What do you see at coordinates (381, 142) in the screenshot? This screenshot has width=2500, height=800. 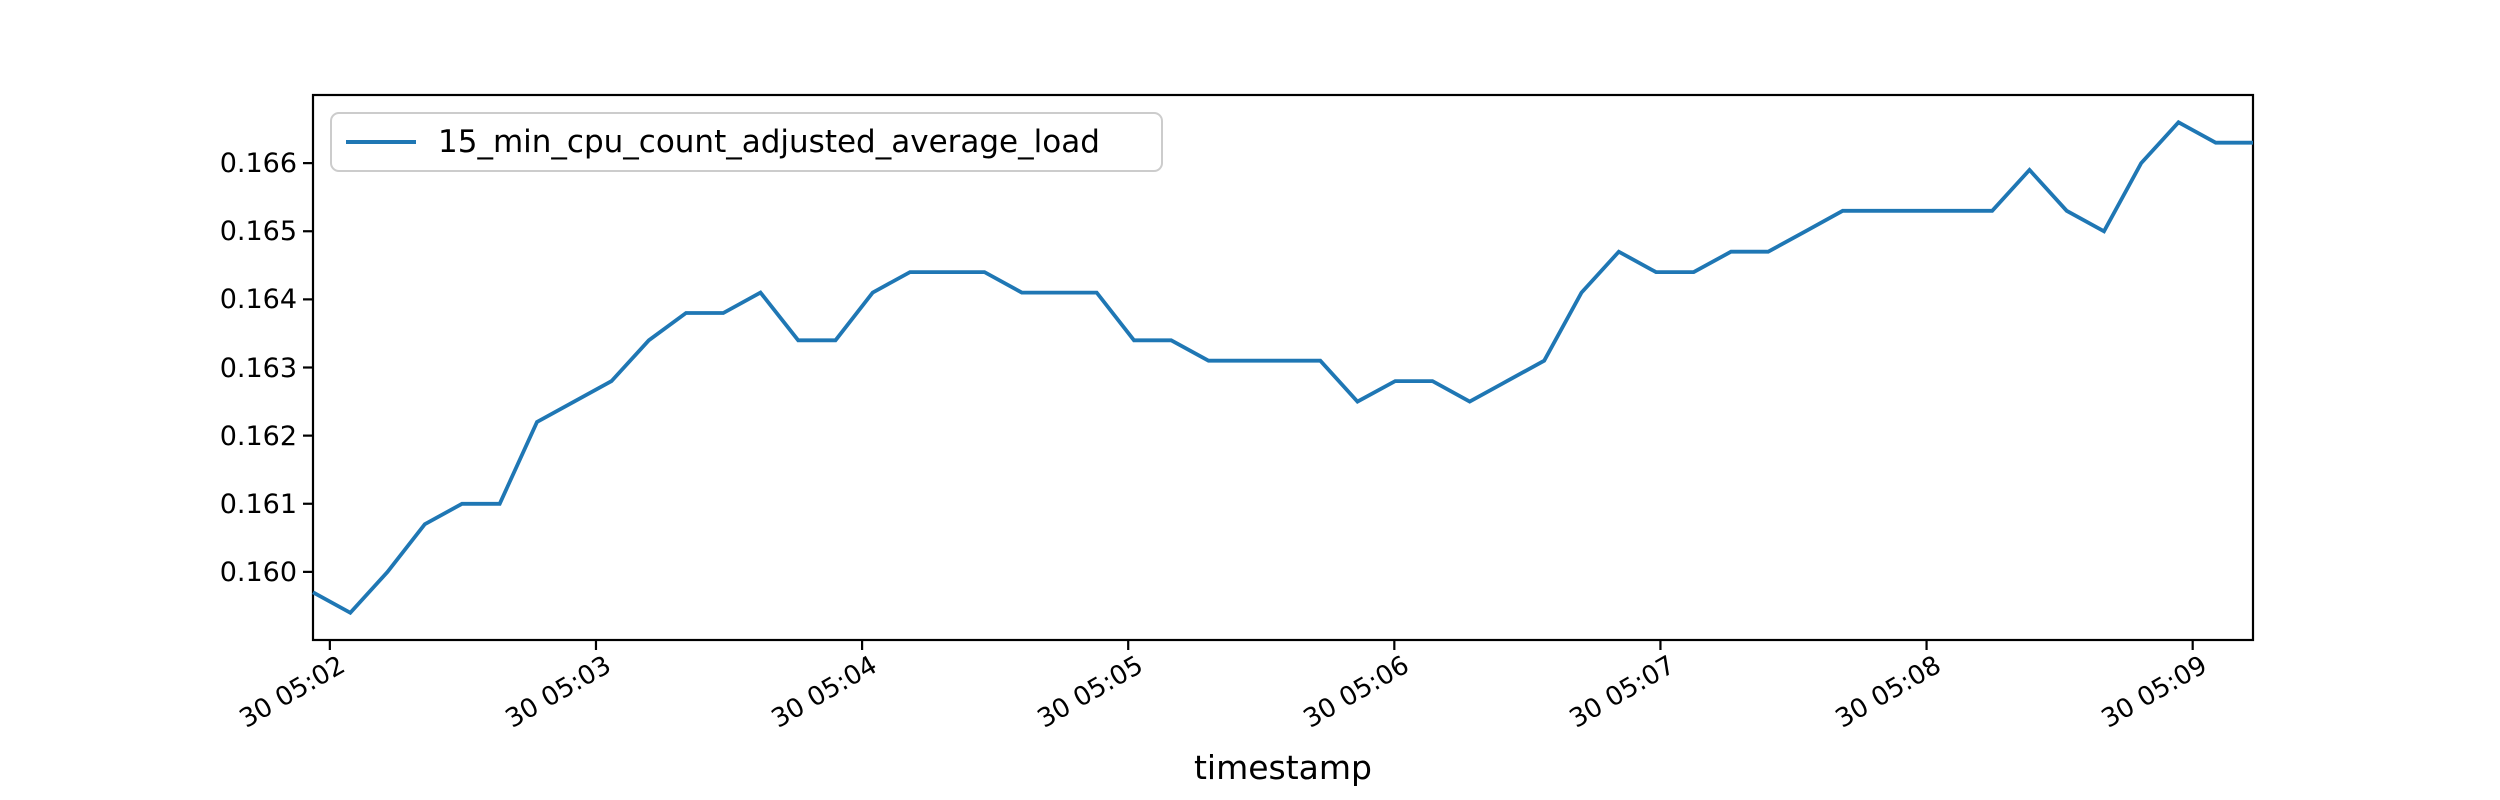 I see `legend-line-sample` at bounding box center [381, 142].